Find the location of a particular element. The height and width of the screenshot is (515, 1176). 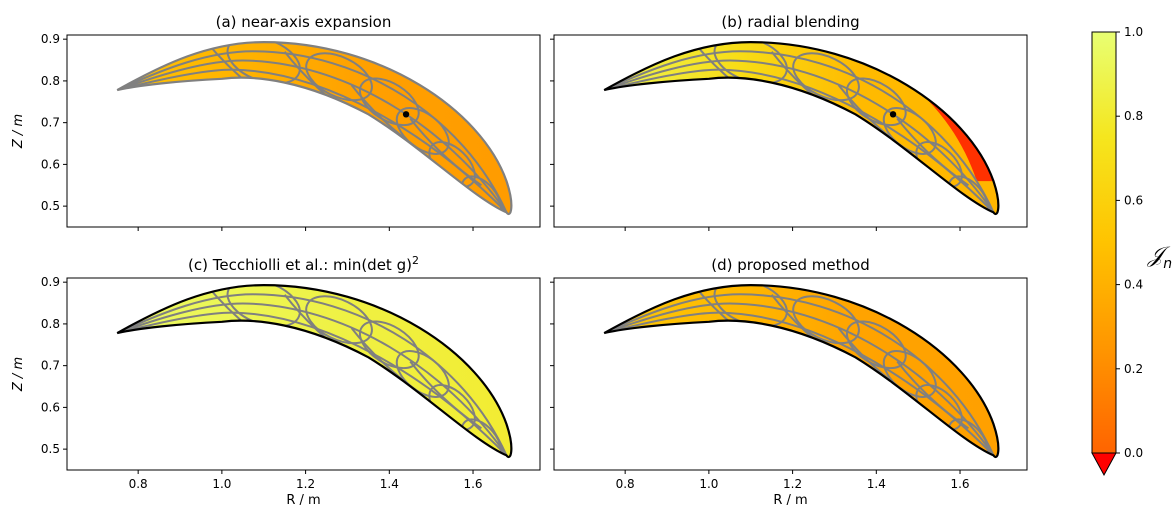

colorbar-tick-label: 0.0 is located at coordinates (1133, 453).